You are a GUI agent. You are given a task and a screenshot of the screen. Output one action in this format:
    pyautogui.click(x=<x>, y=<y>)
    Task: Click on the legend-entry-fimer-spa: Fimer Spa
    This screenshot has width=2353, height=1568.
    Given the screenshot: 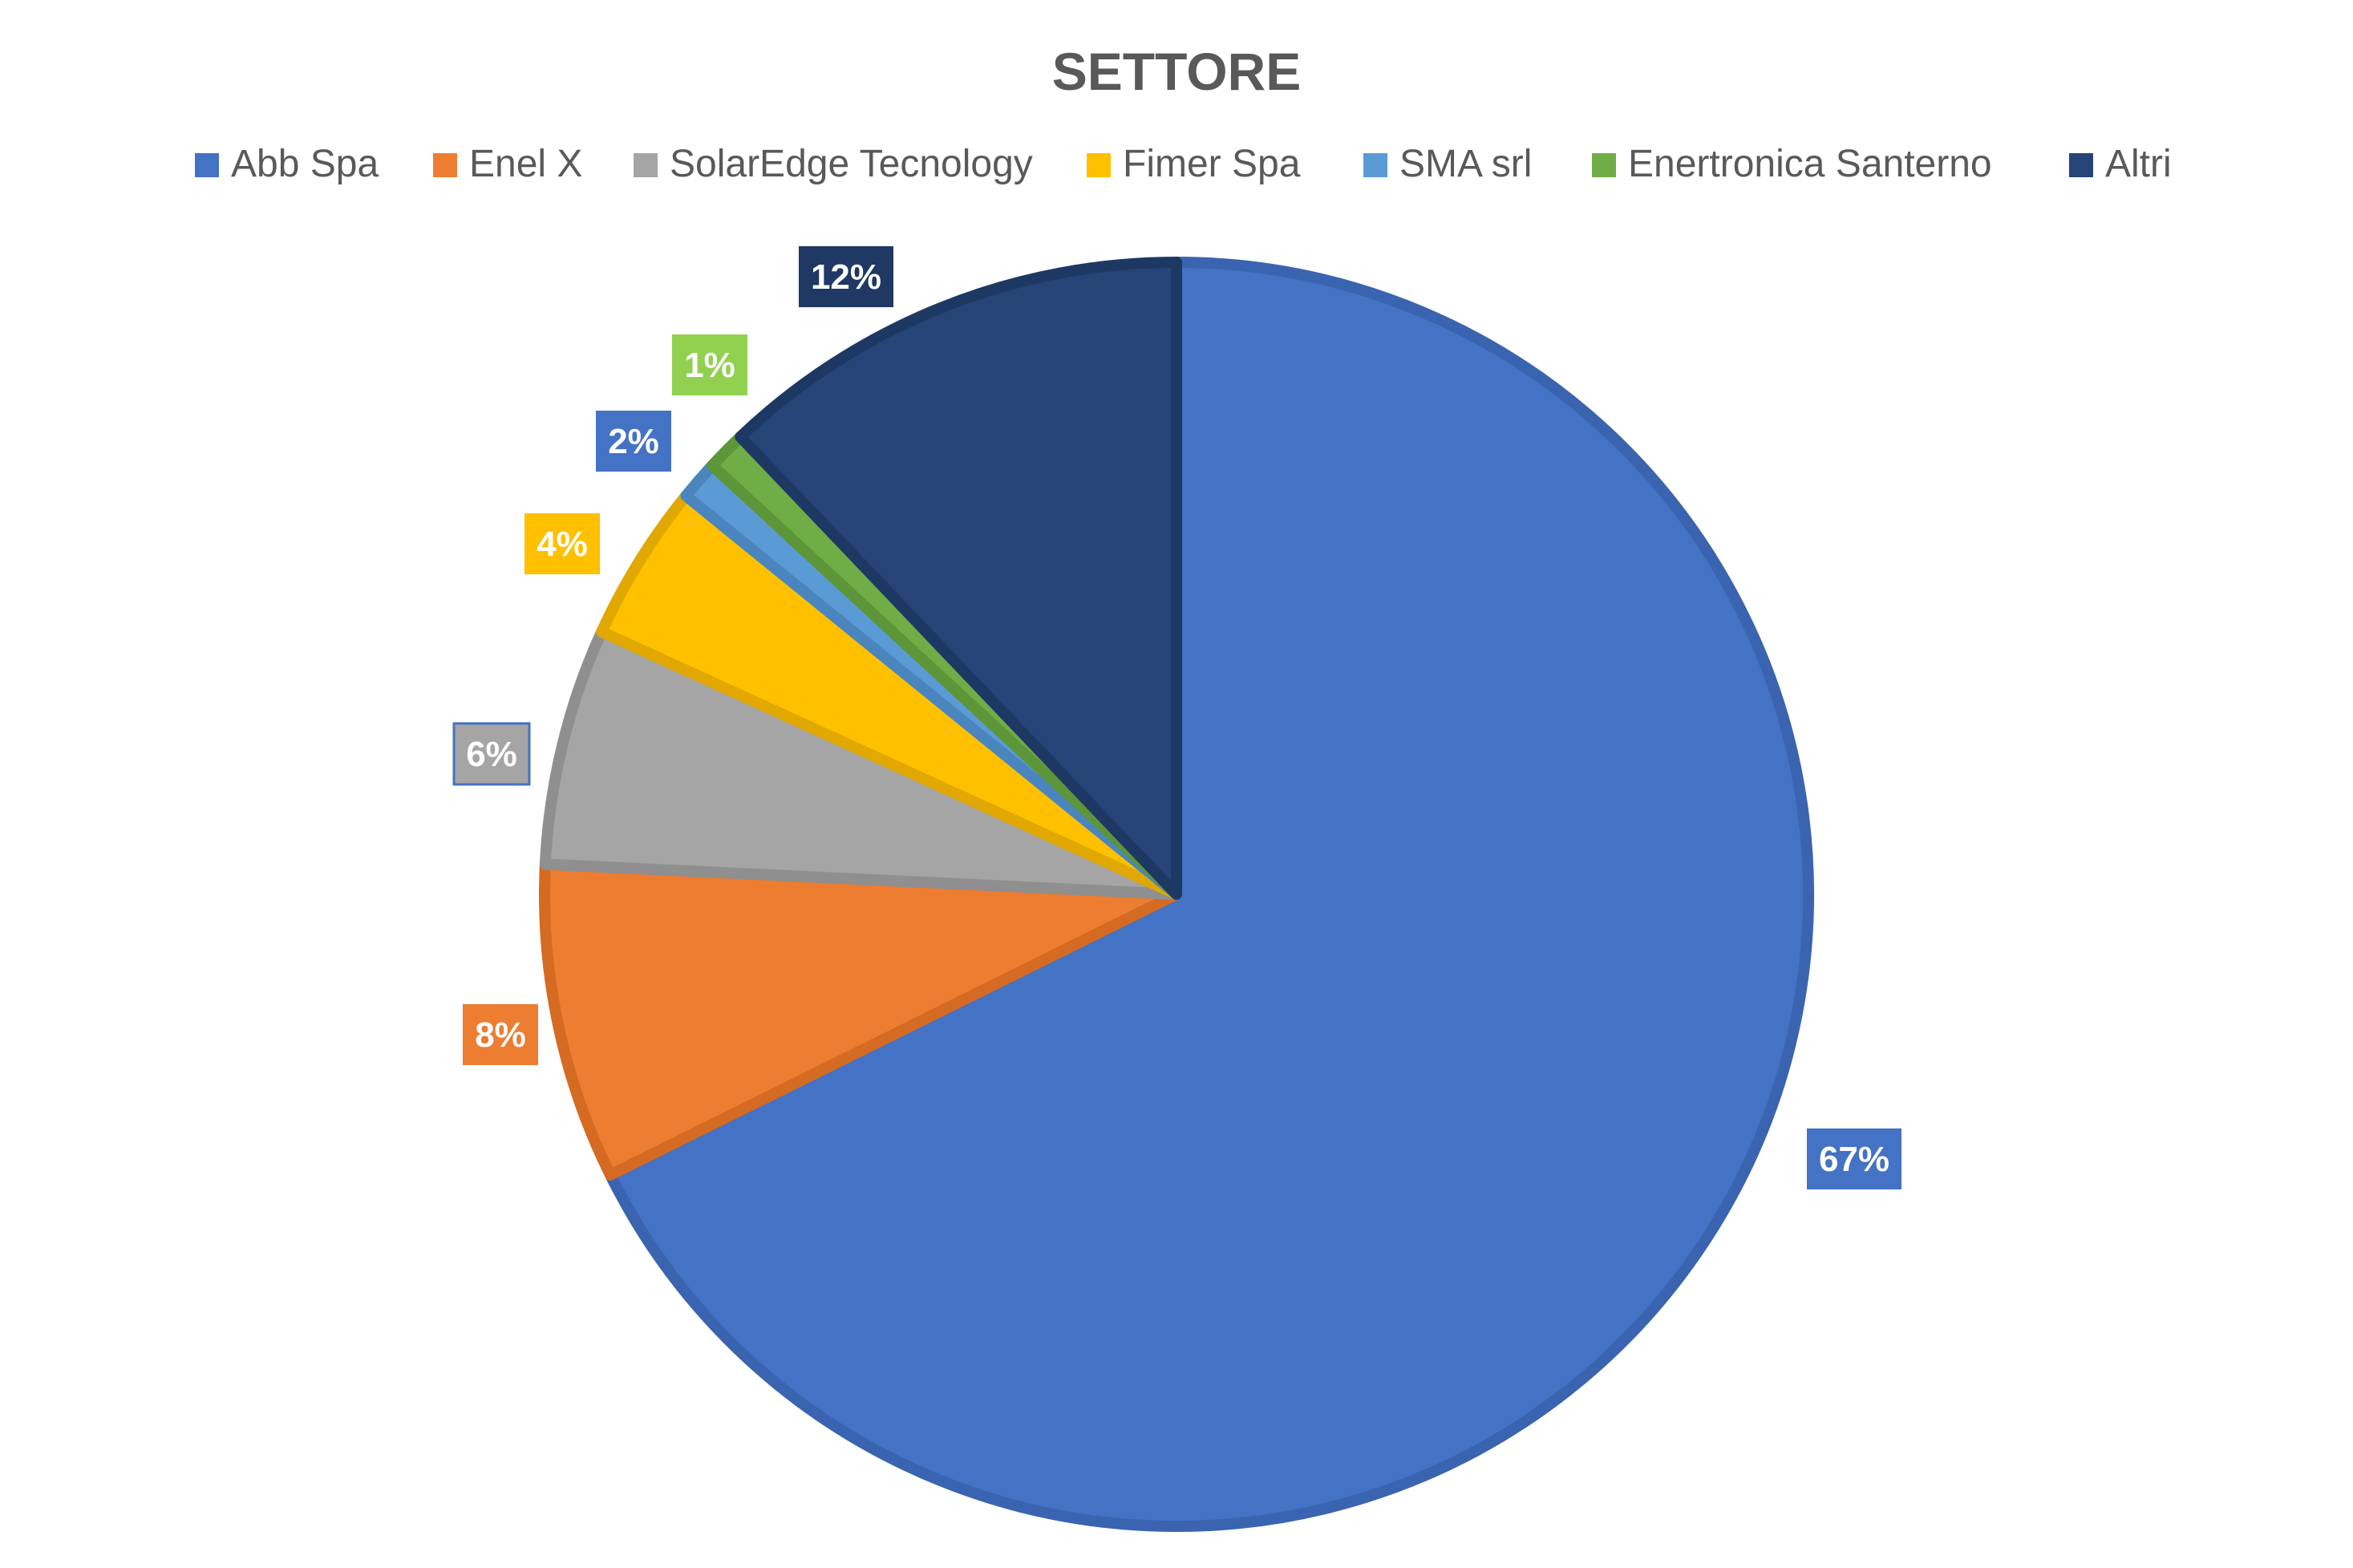 What is the action you would take?
    pyautogui.click(x=1194, y=164)
    